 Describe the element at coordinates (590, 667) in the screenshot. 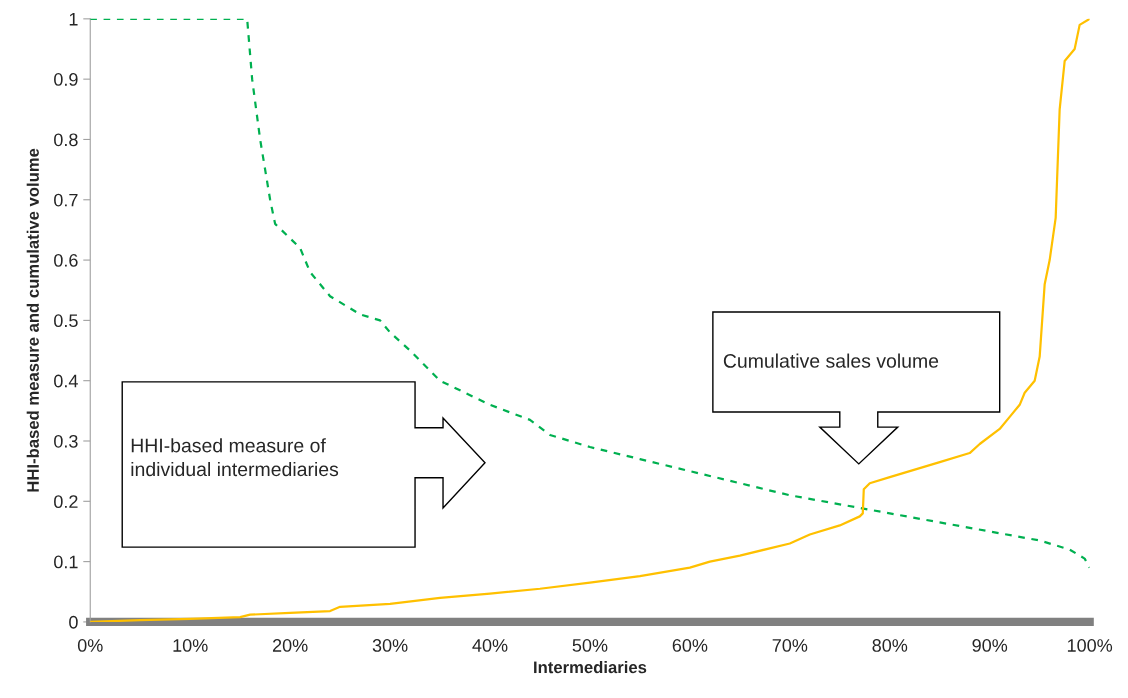

I see `x-axis-title: Intermediaries` at that location.